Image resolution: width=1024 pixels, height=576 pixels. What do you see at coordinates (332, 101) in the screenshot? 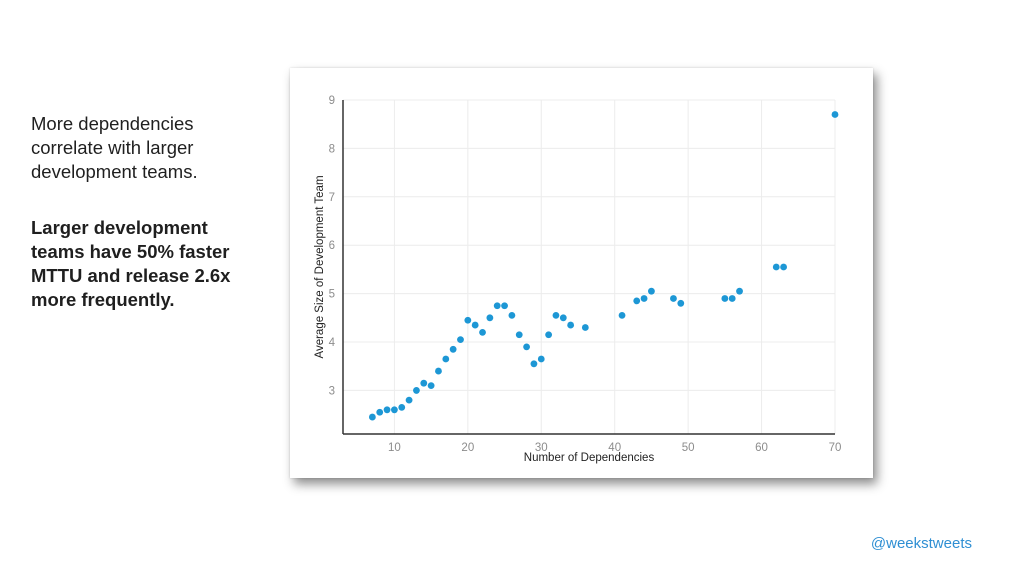
I see `y-tick-label: 9` at bounding box center [332, 101].